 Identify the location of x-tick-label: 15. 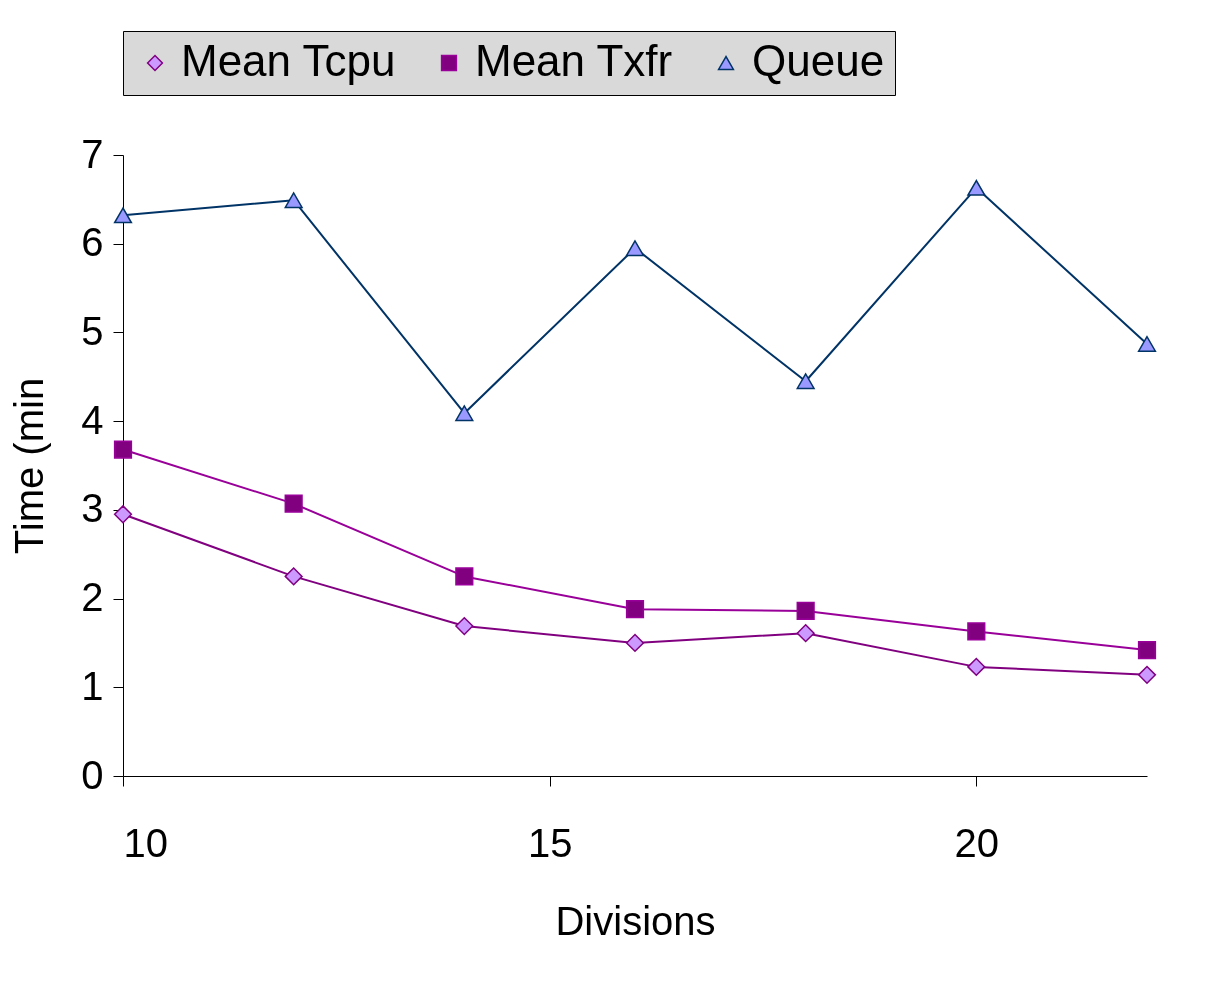
(550, 842).